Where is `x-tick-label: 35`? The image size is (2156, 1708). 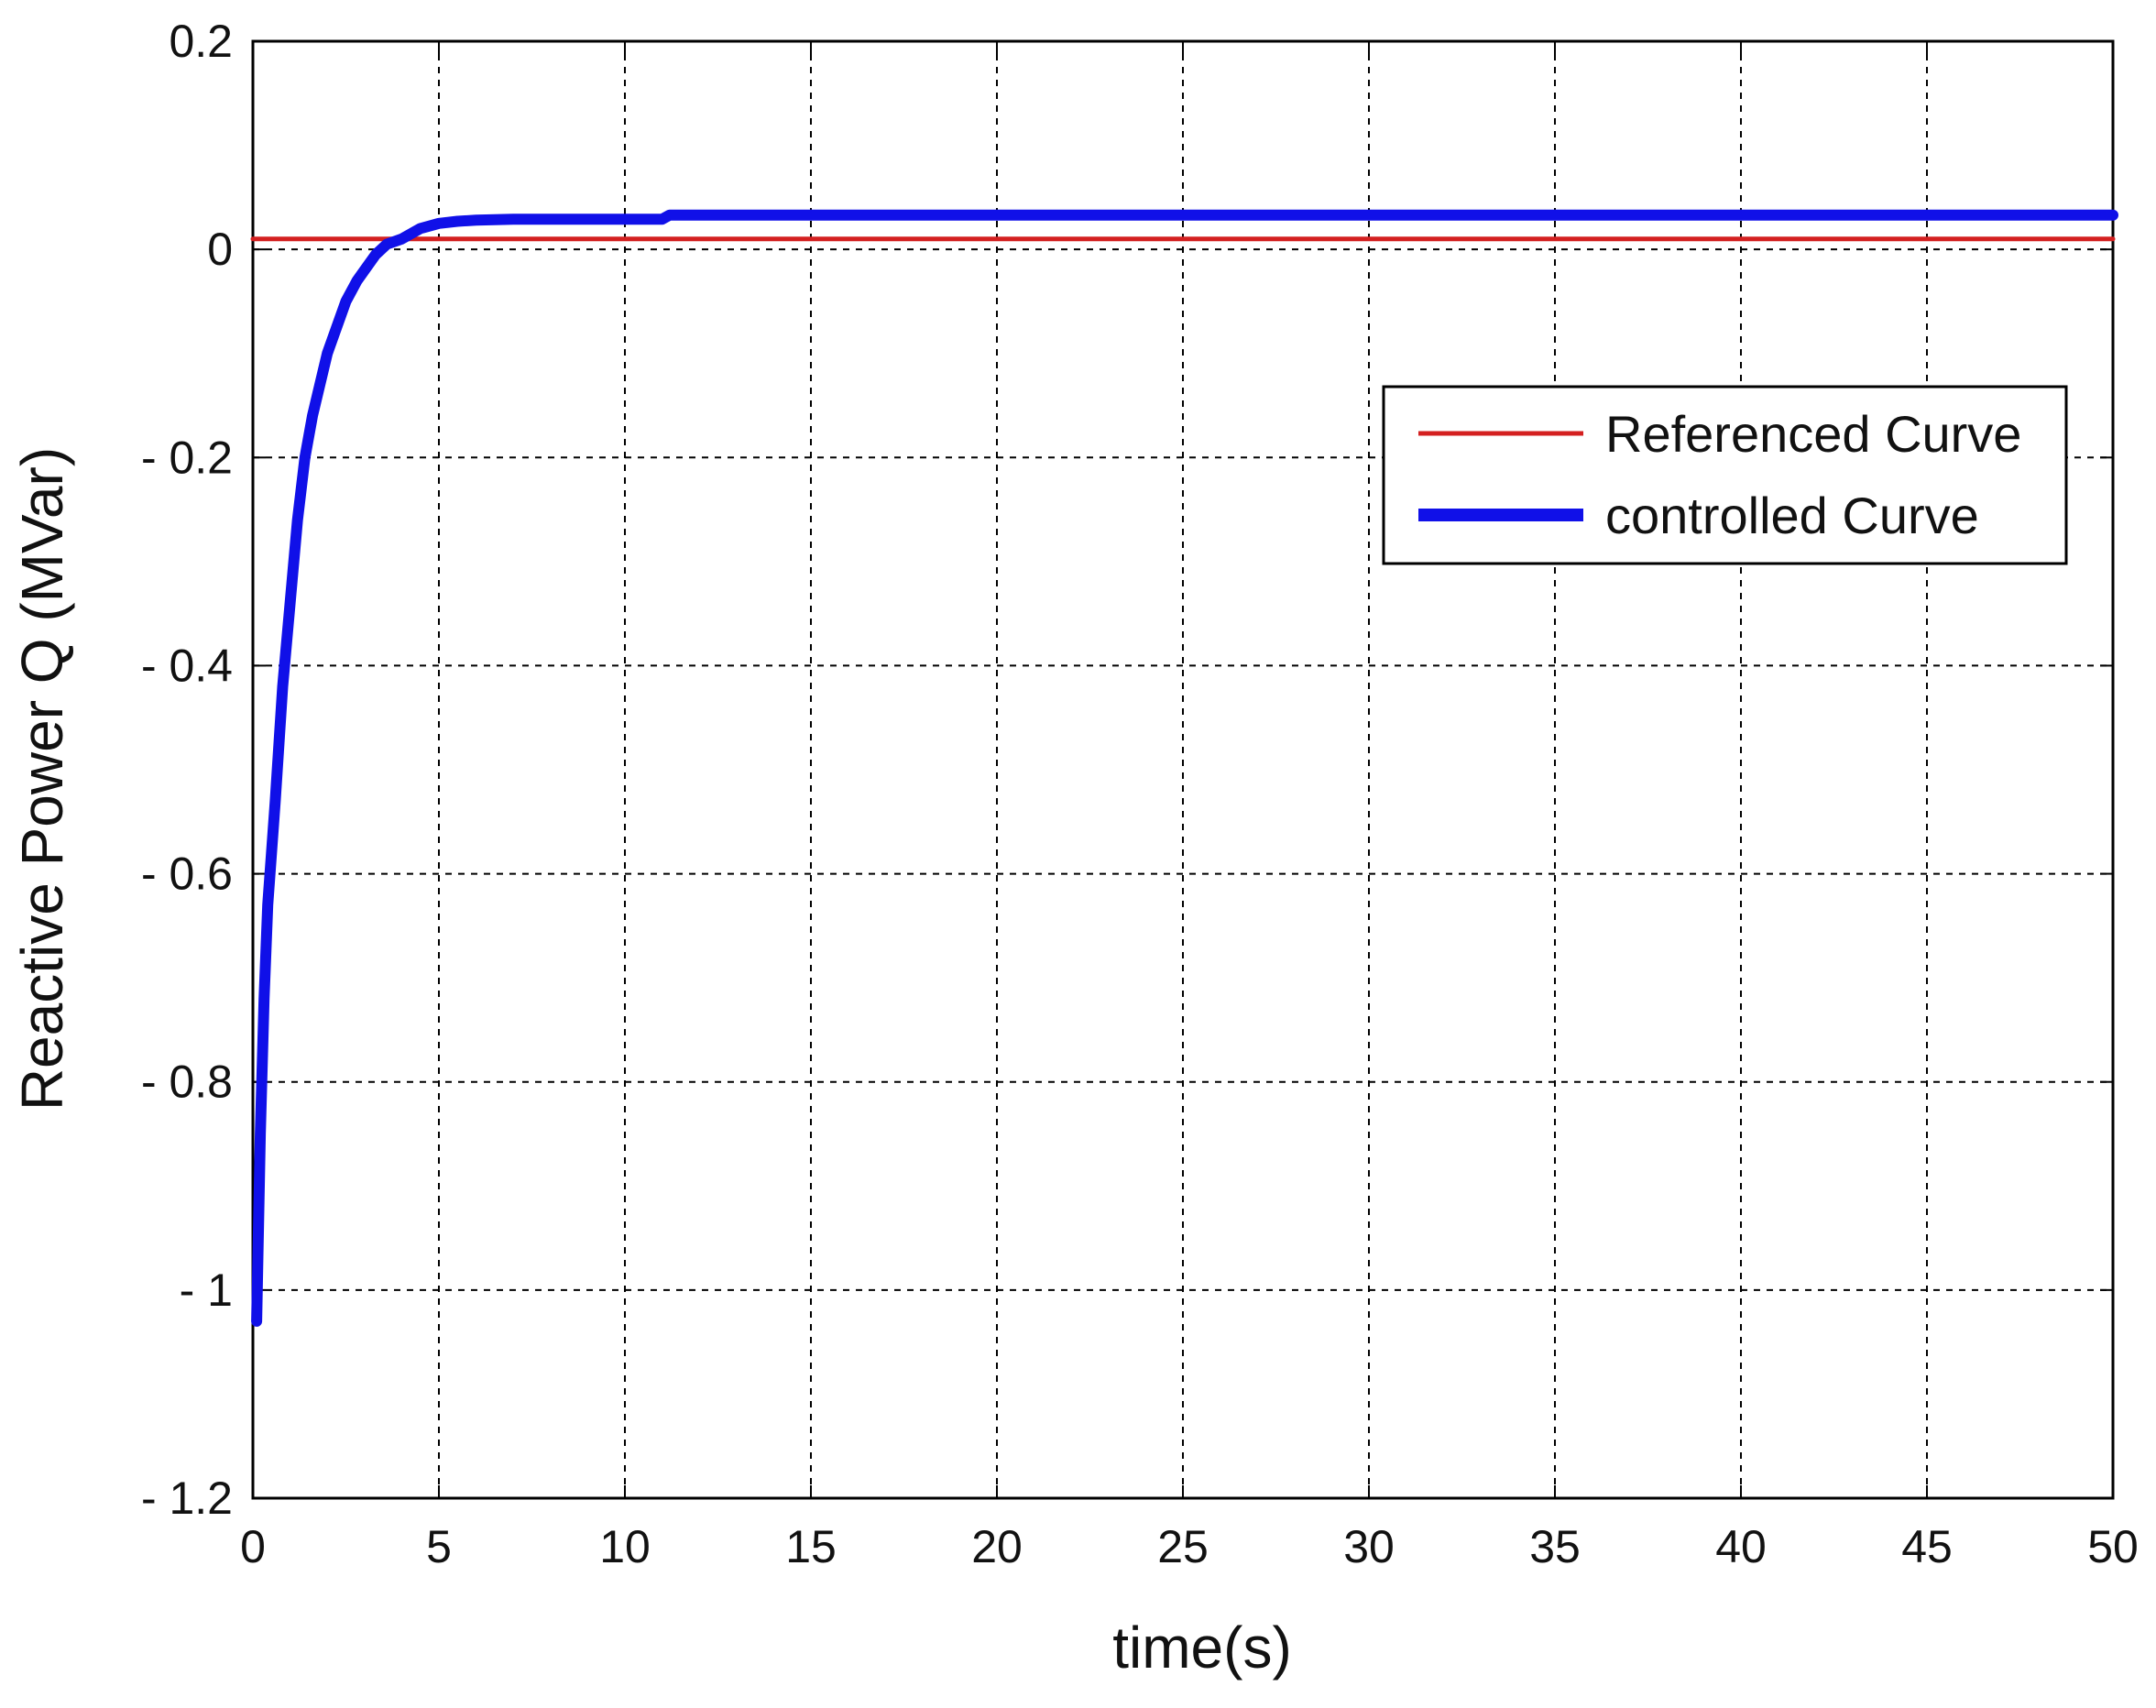
x-tick-label: 35 is located at coordinates (1555, 1546).